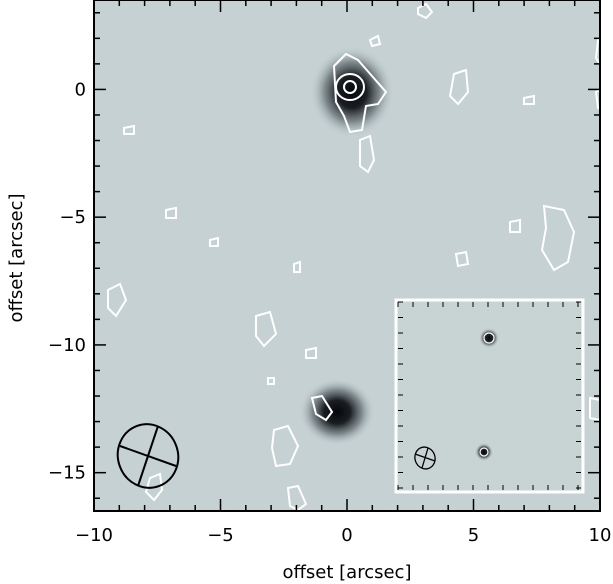  I want to click on y-tick-label: 0, so click(80, 89).